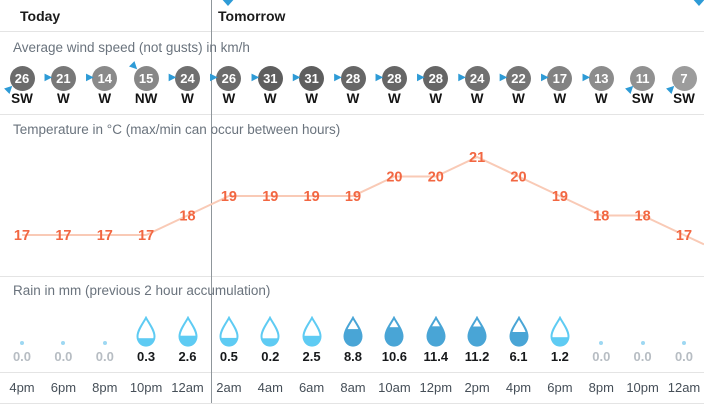  Describe the element at coordinates (311, 356) in the screenshot. I see `rain-value-label: 2.5` at that location.